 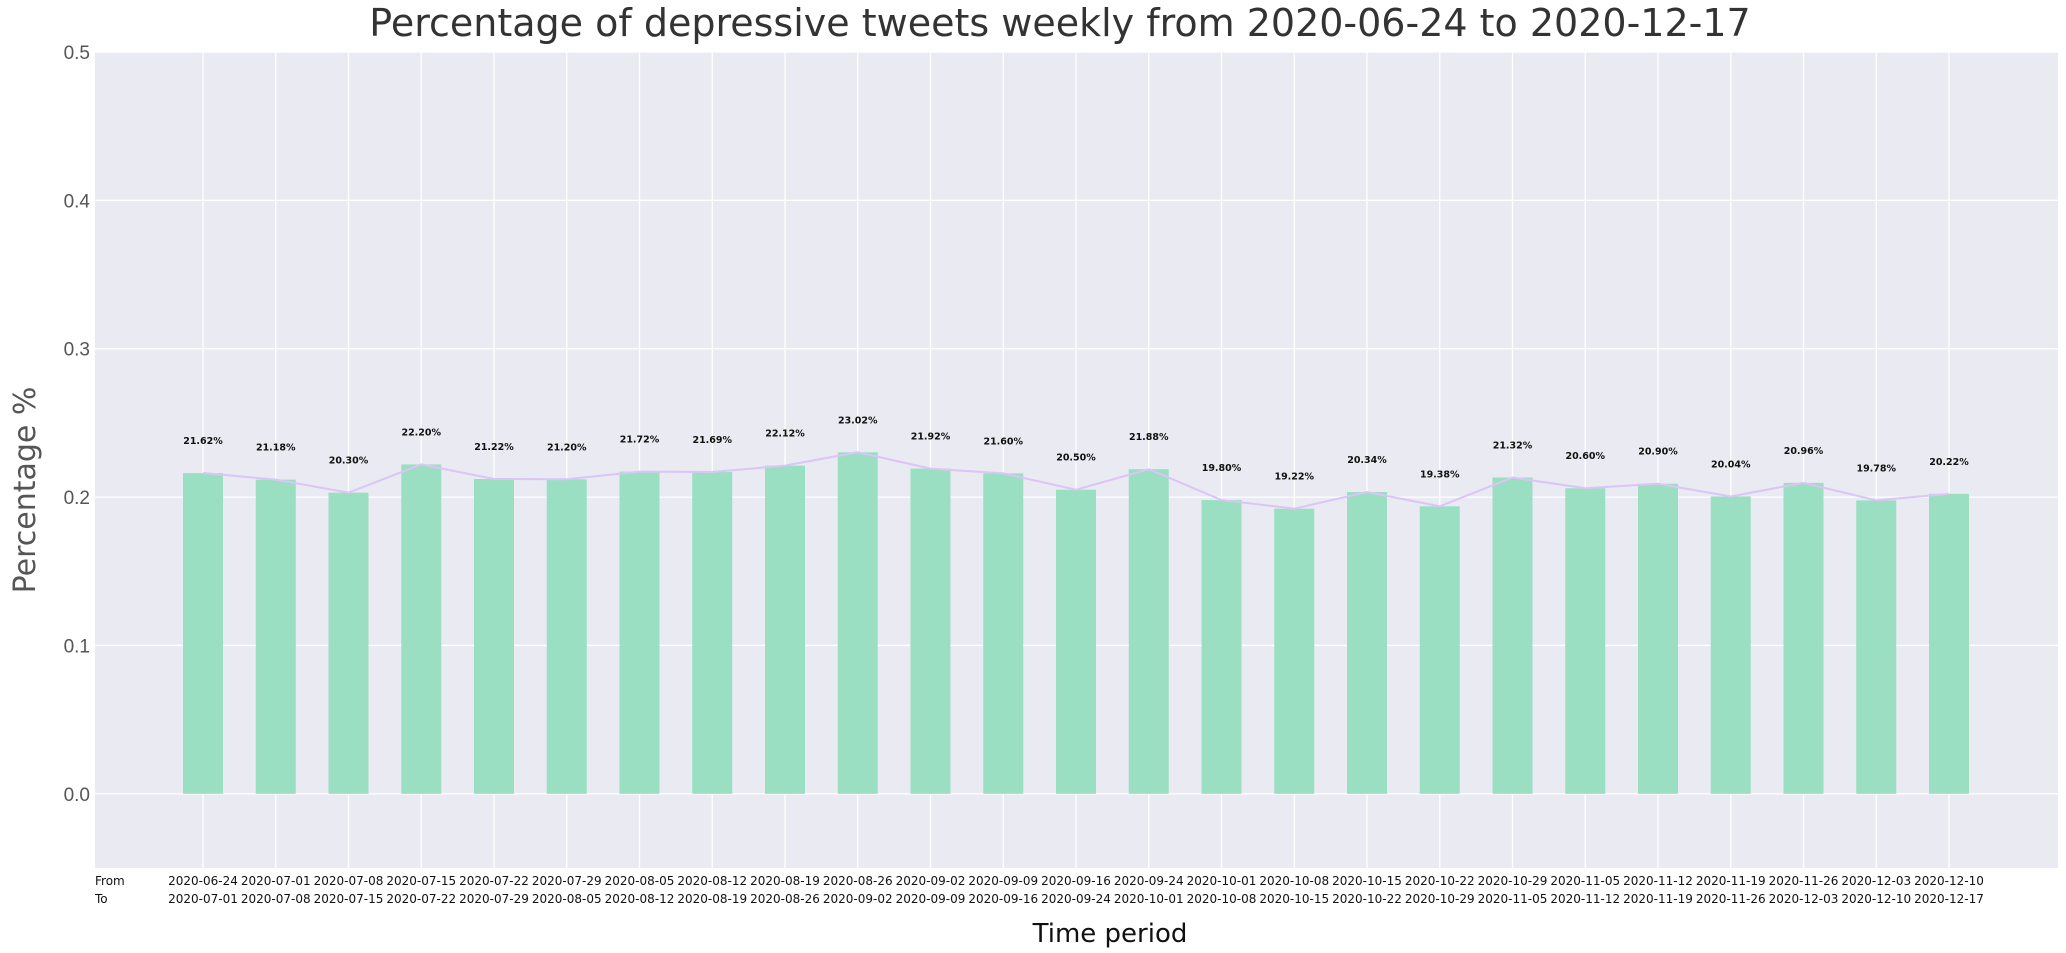 I want to click on x-tick-label-to: 2020-09-24, so click(x=1076, y=899).